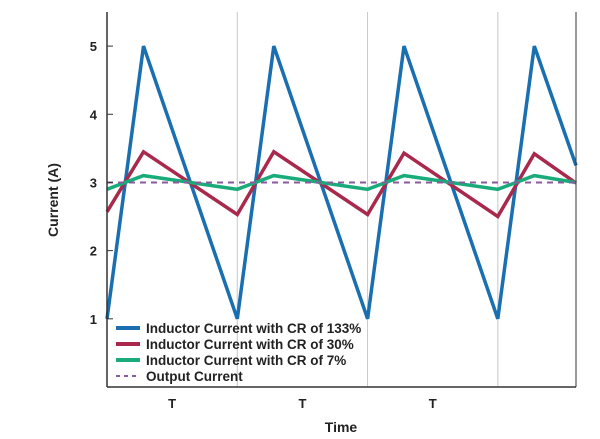  Describe the element at coordinates (302, 403) in the screenshot. I see `x-tick-label-1: T` at that location.